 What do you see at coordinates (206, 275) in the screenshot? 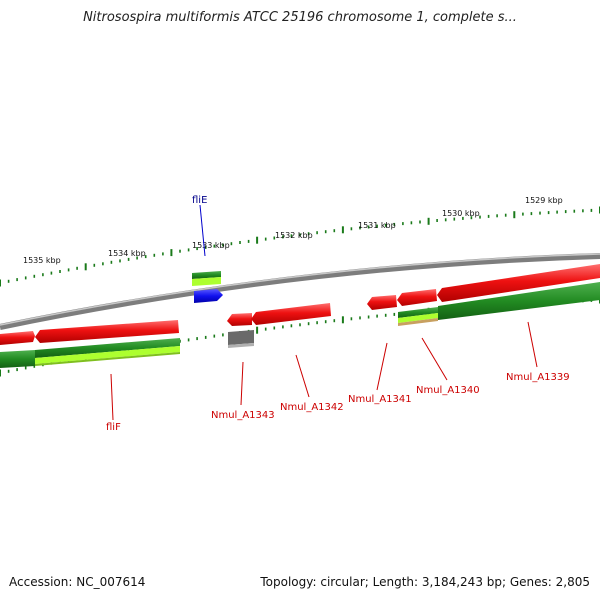
I see `gene-fliE-reverse` at bounding box center [206, 275].